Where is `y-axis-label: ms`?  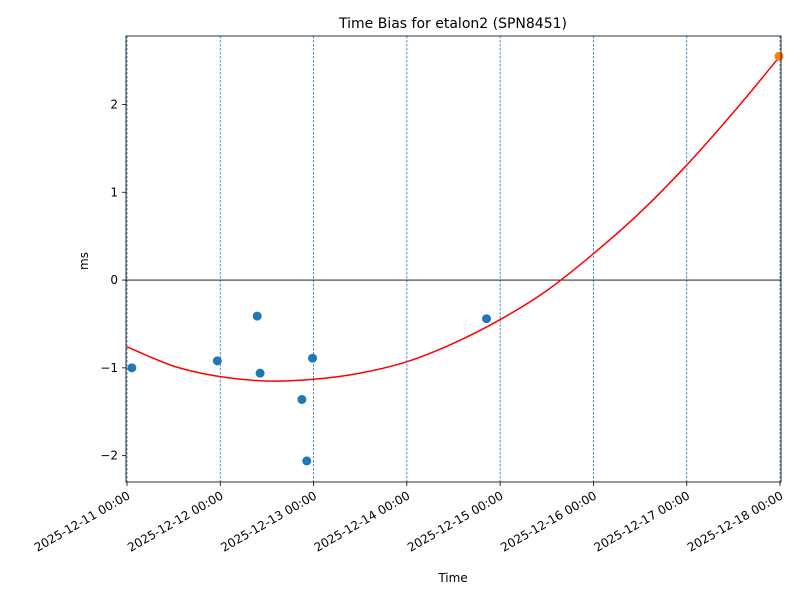 y-axis-label: ms is located at coordinates (84, 261).